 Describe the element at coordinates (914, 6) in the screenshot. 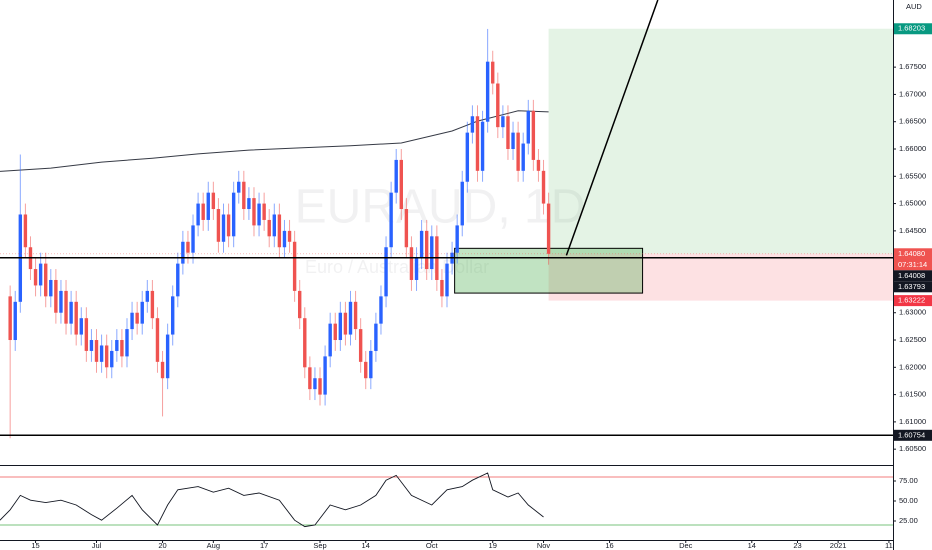

I see `currency-label: AUD` at that location.